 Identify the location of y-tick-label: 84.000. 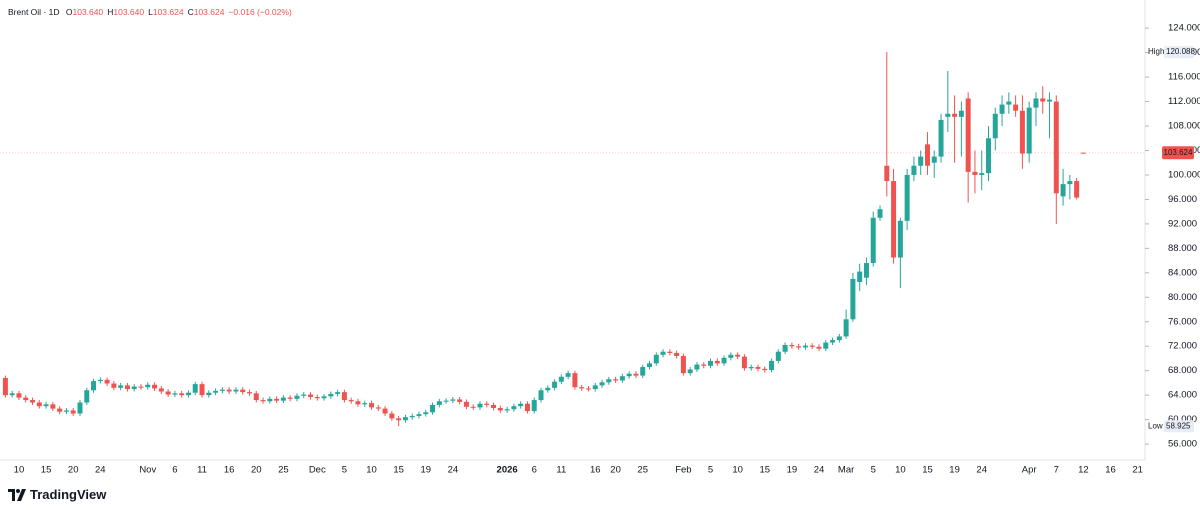
(1182, 272).